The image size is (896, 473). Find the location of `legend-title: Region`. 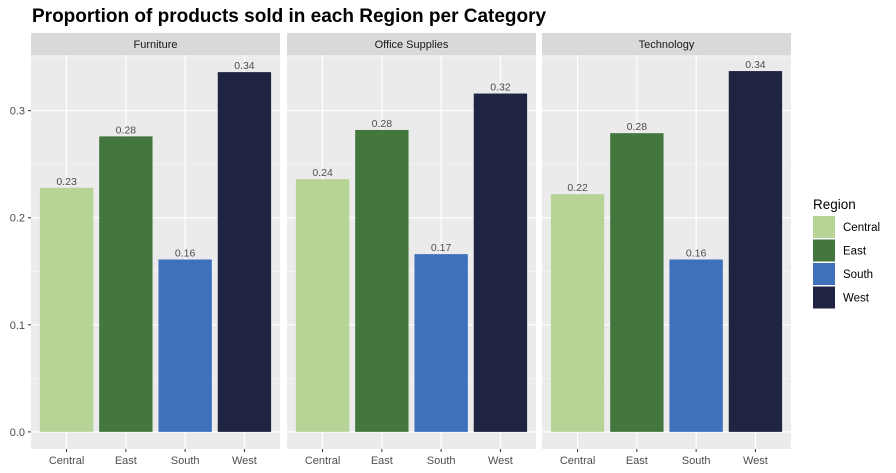

legend-title: Region is located at coordinates (834, 204).